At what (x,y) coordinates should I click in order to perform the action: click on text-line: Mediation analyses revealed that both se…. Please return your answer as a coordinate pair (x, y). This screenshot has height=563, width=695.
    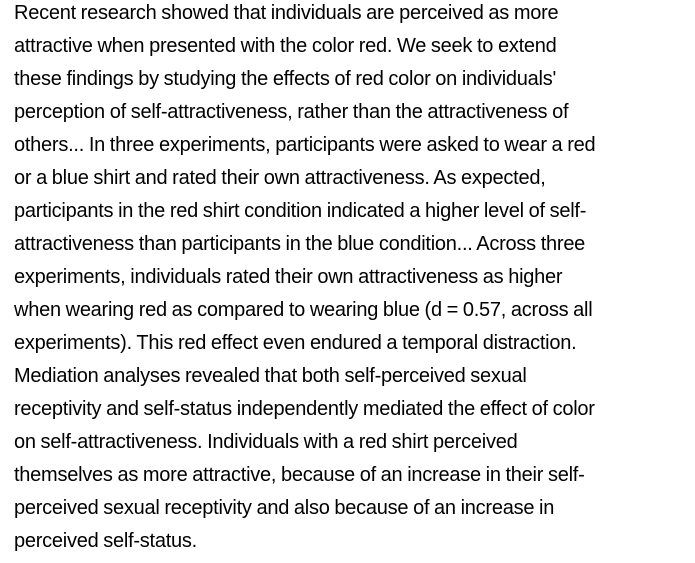
    Looking at the image, I should click on (270, 376).